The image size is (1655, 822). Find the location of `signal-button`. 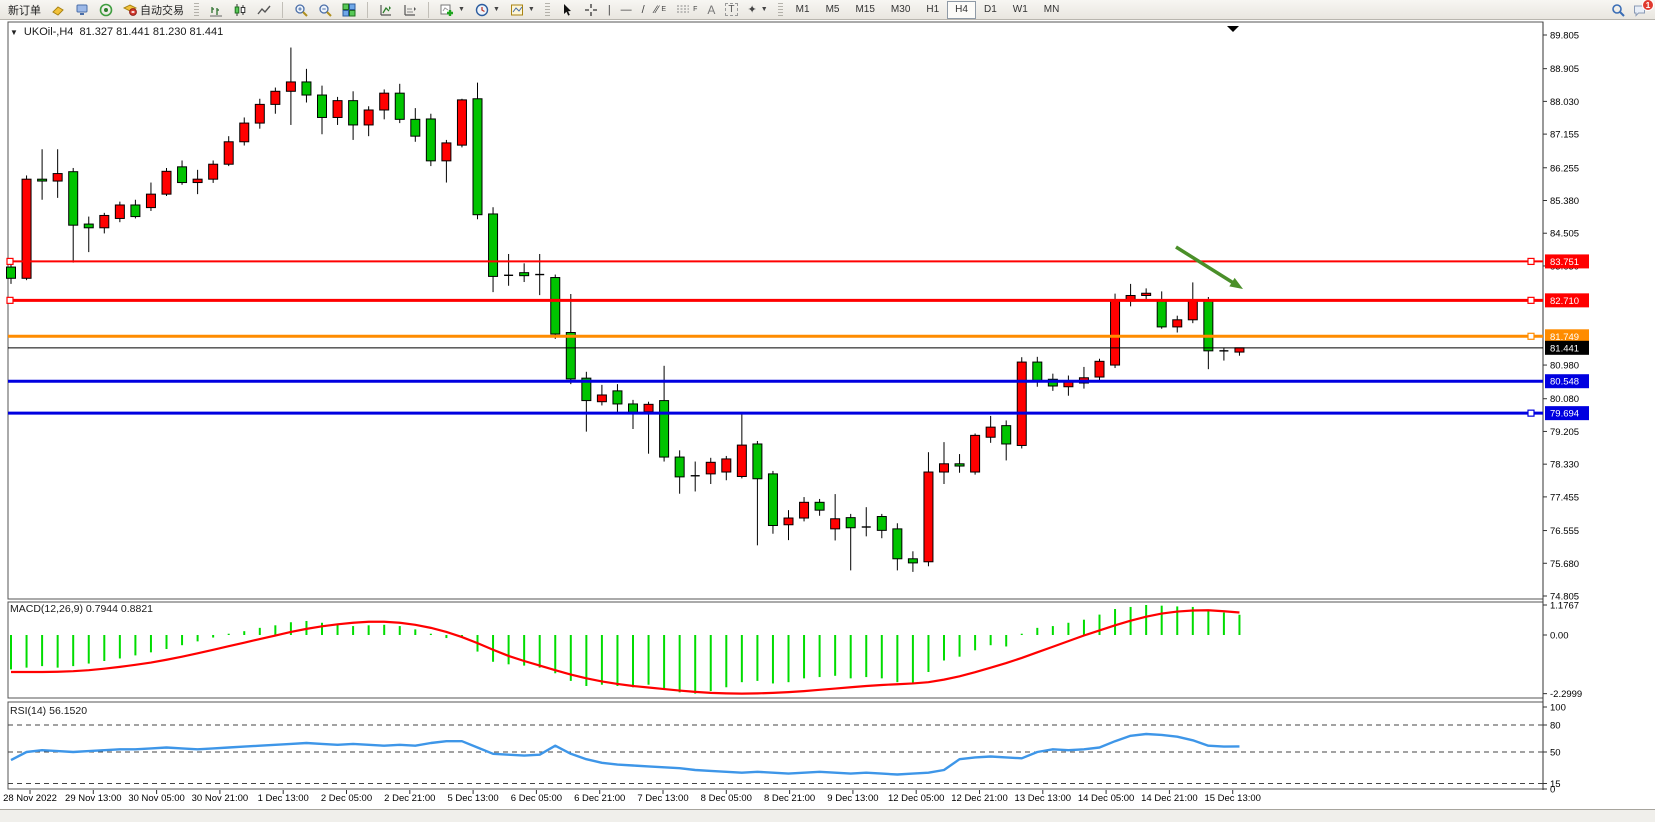

signal-button is located at coordinates (106, 10).